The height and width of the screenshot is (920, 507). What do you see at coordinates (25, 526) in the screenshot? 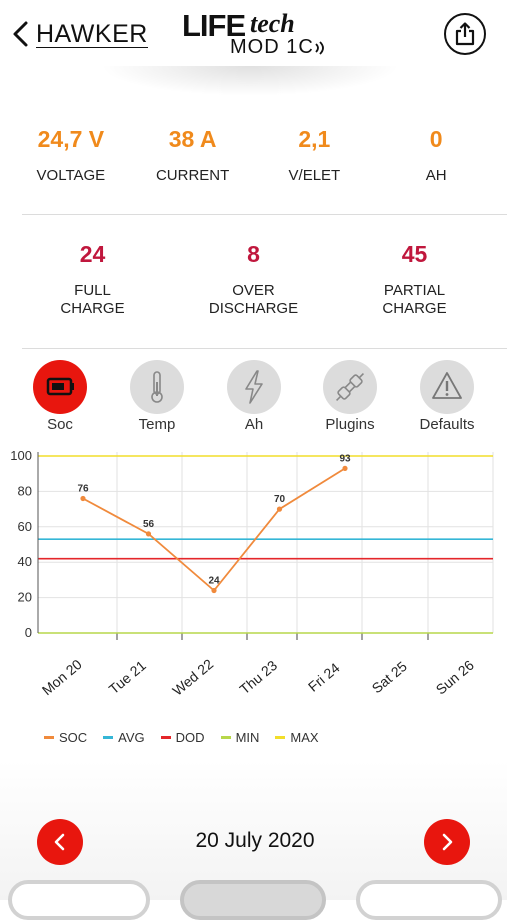
I see `y-tick-label: 60` at bounding box center [25, 526].